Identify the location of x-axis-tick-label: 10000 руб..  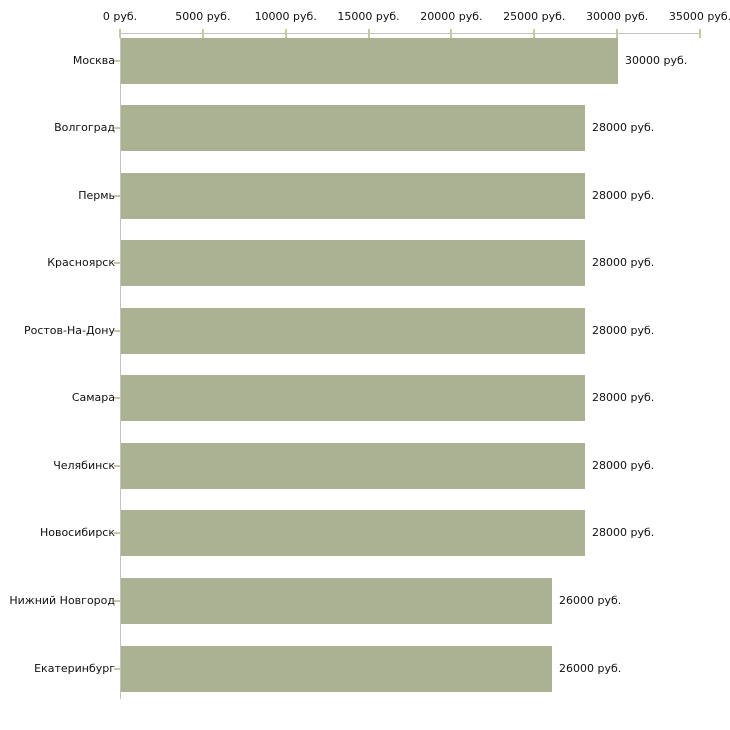
(285, 16).